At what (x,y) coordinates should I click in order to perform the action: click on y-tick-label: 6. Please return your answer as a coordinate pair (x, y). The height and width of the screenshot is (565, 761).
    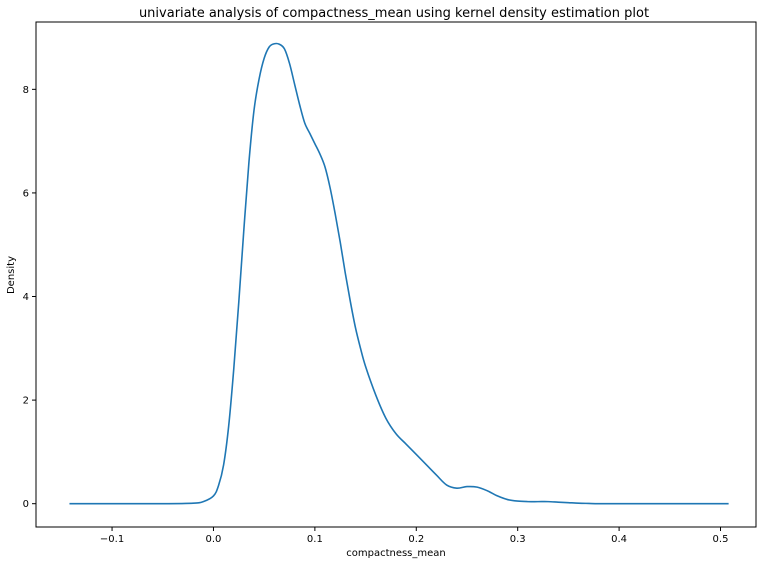
    Looking at the image, I should click on (26, 193).